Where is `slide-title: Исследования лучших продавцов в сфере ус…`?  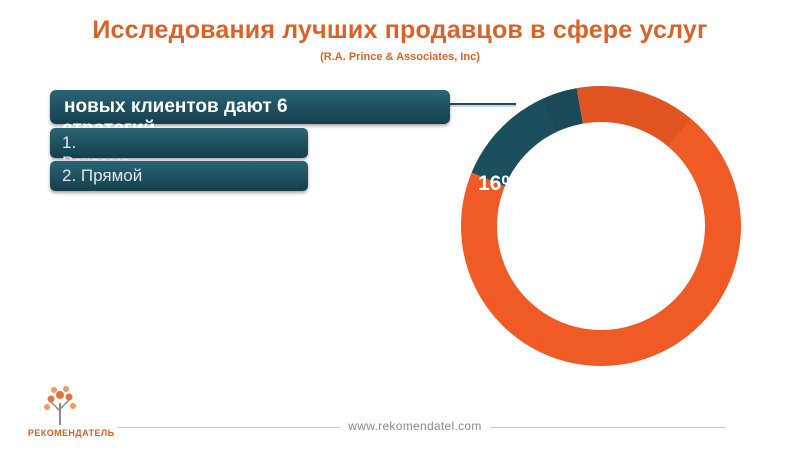
slide-title: Исследования лучших продавцов в сфере ус… is located at coordinates (400, 30).